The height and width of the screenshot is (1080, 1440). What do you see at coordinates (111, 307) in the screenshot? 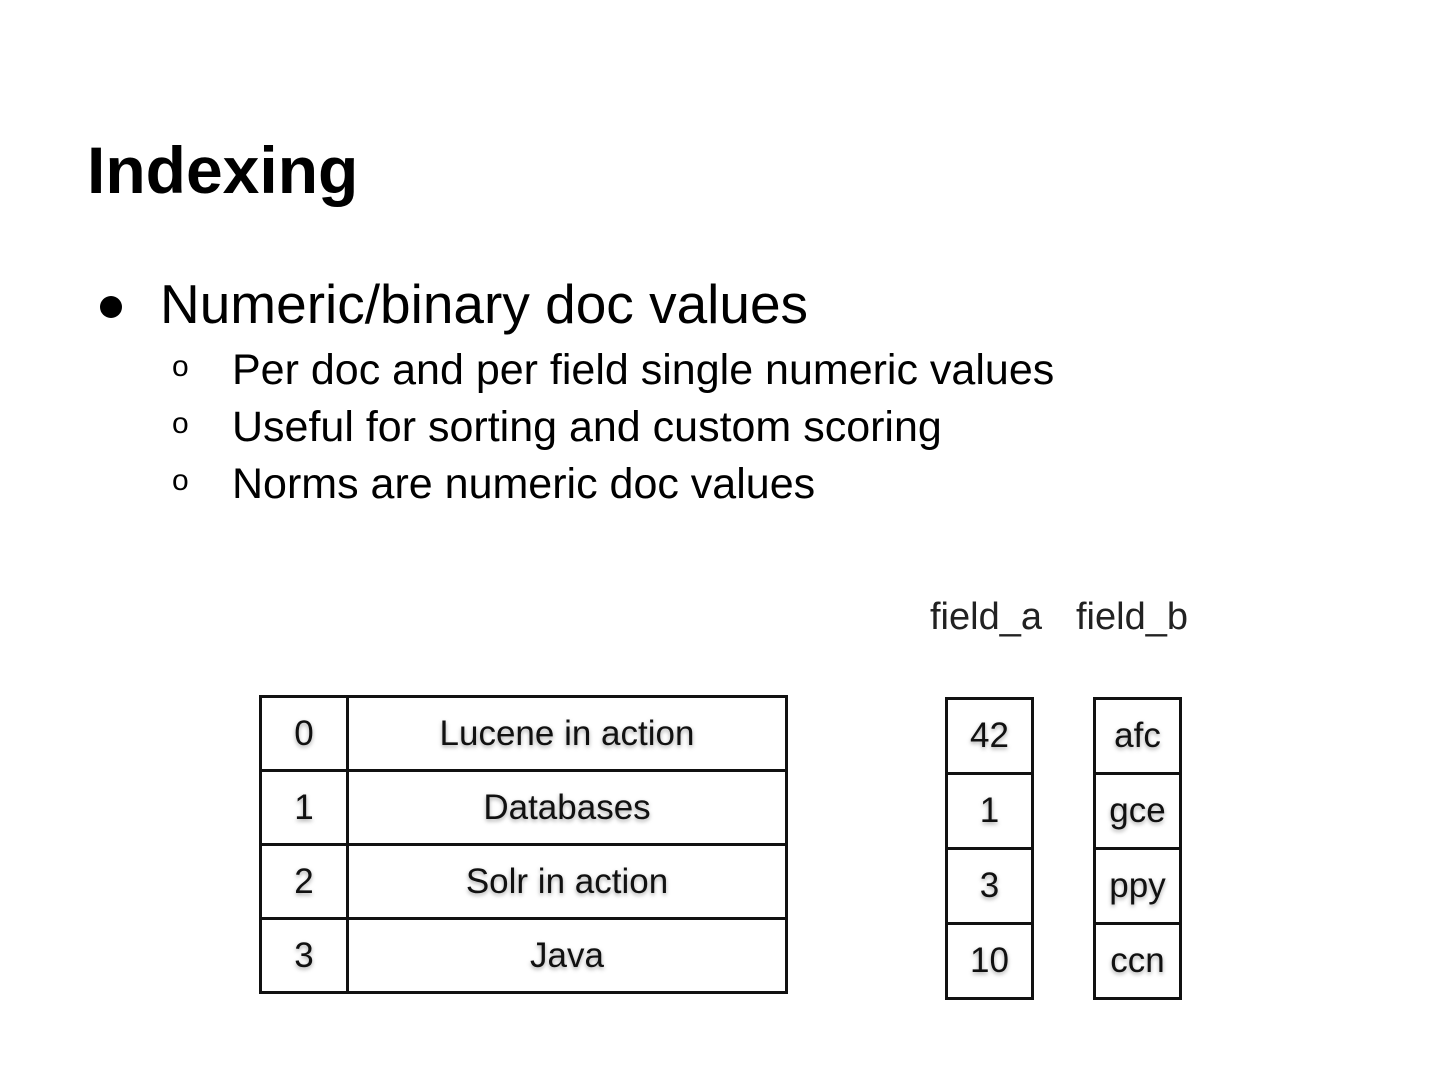
I see `bullet-marker` at bounding box center [111, 307].